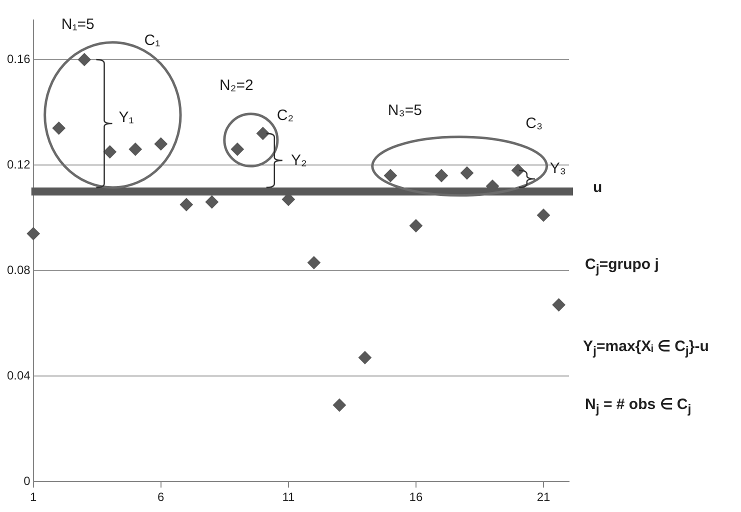  What do you see at coordinates (18, 375) in the screenshot?
I see `y-tick-label: 0.04` at bounding box center [18, 375].